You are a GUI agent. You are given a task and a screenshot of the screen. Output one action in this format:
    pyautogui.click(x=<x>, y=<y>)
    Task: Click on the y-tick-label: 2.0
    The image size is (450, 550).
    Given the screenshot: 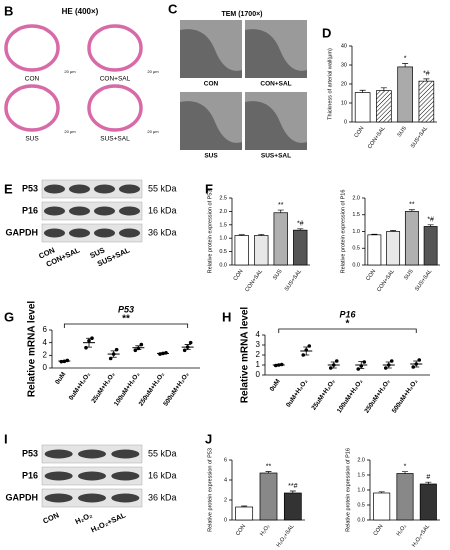 What is the action you would take?
    pyautogui.click(x=223, y=212)
    